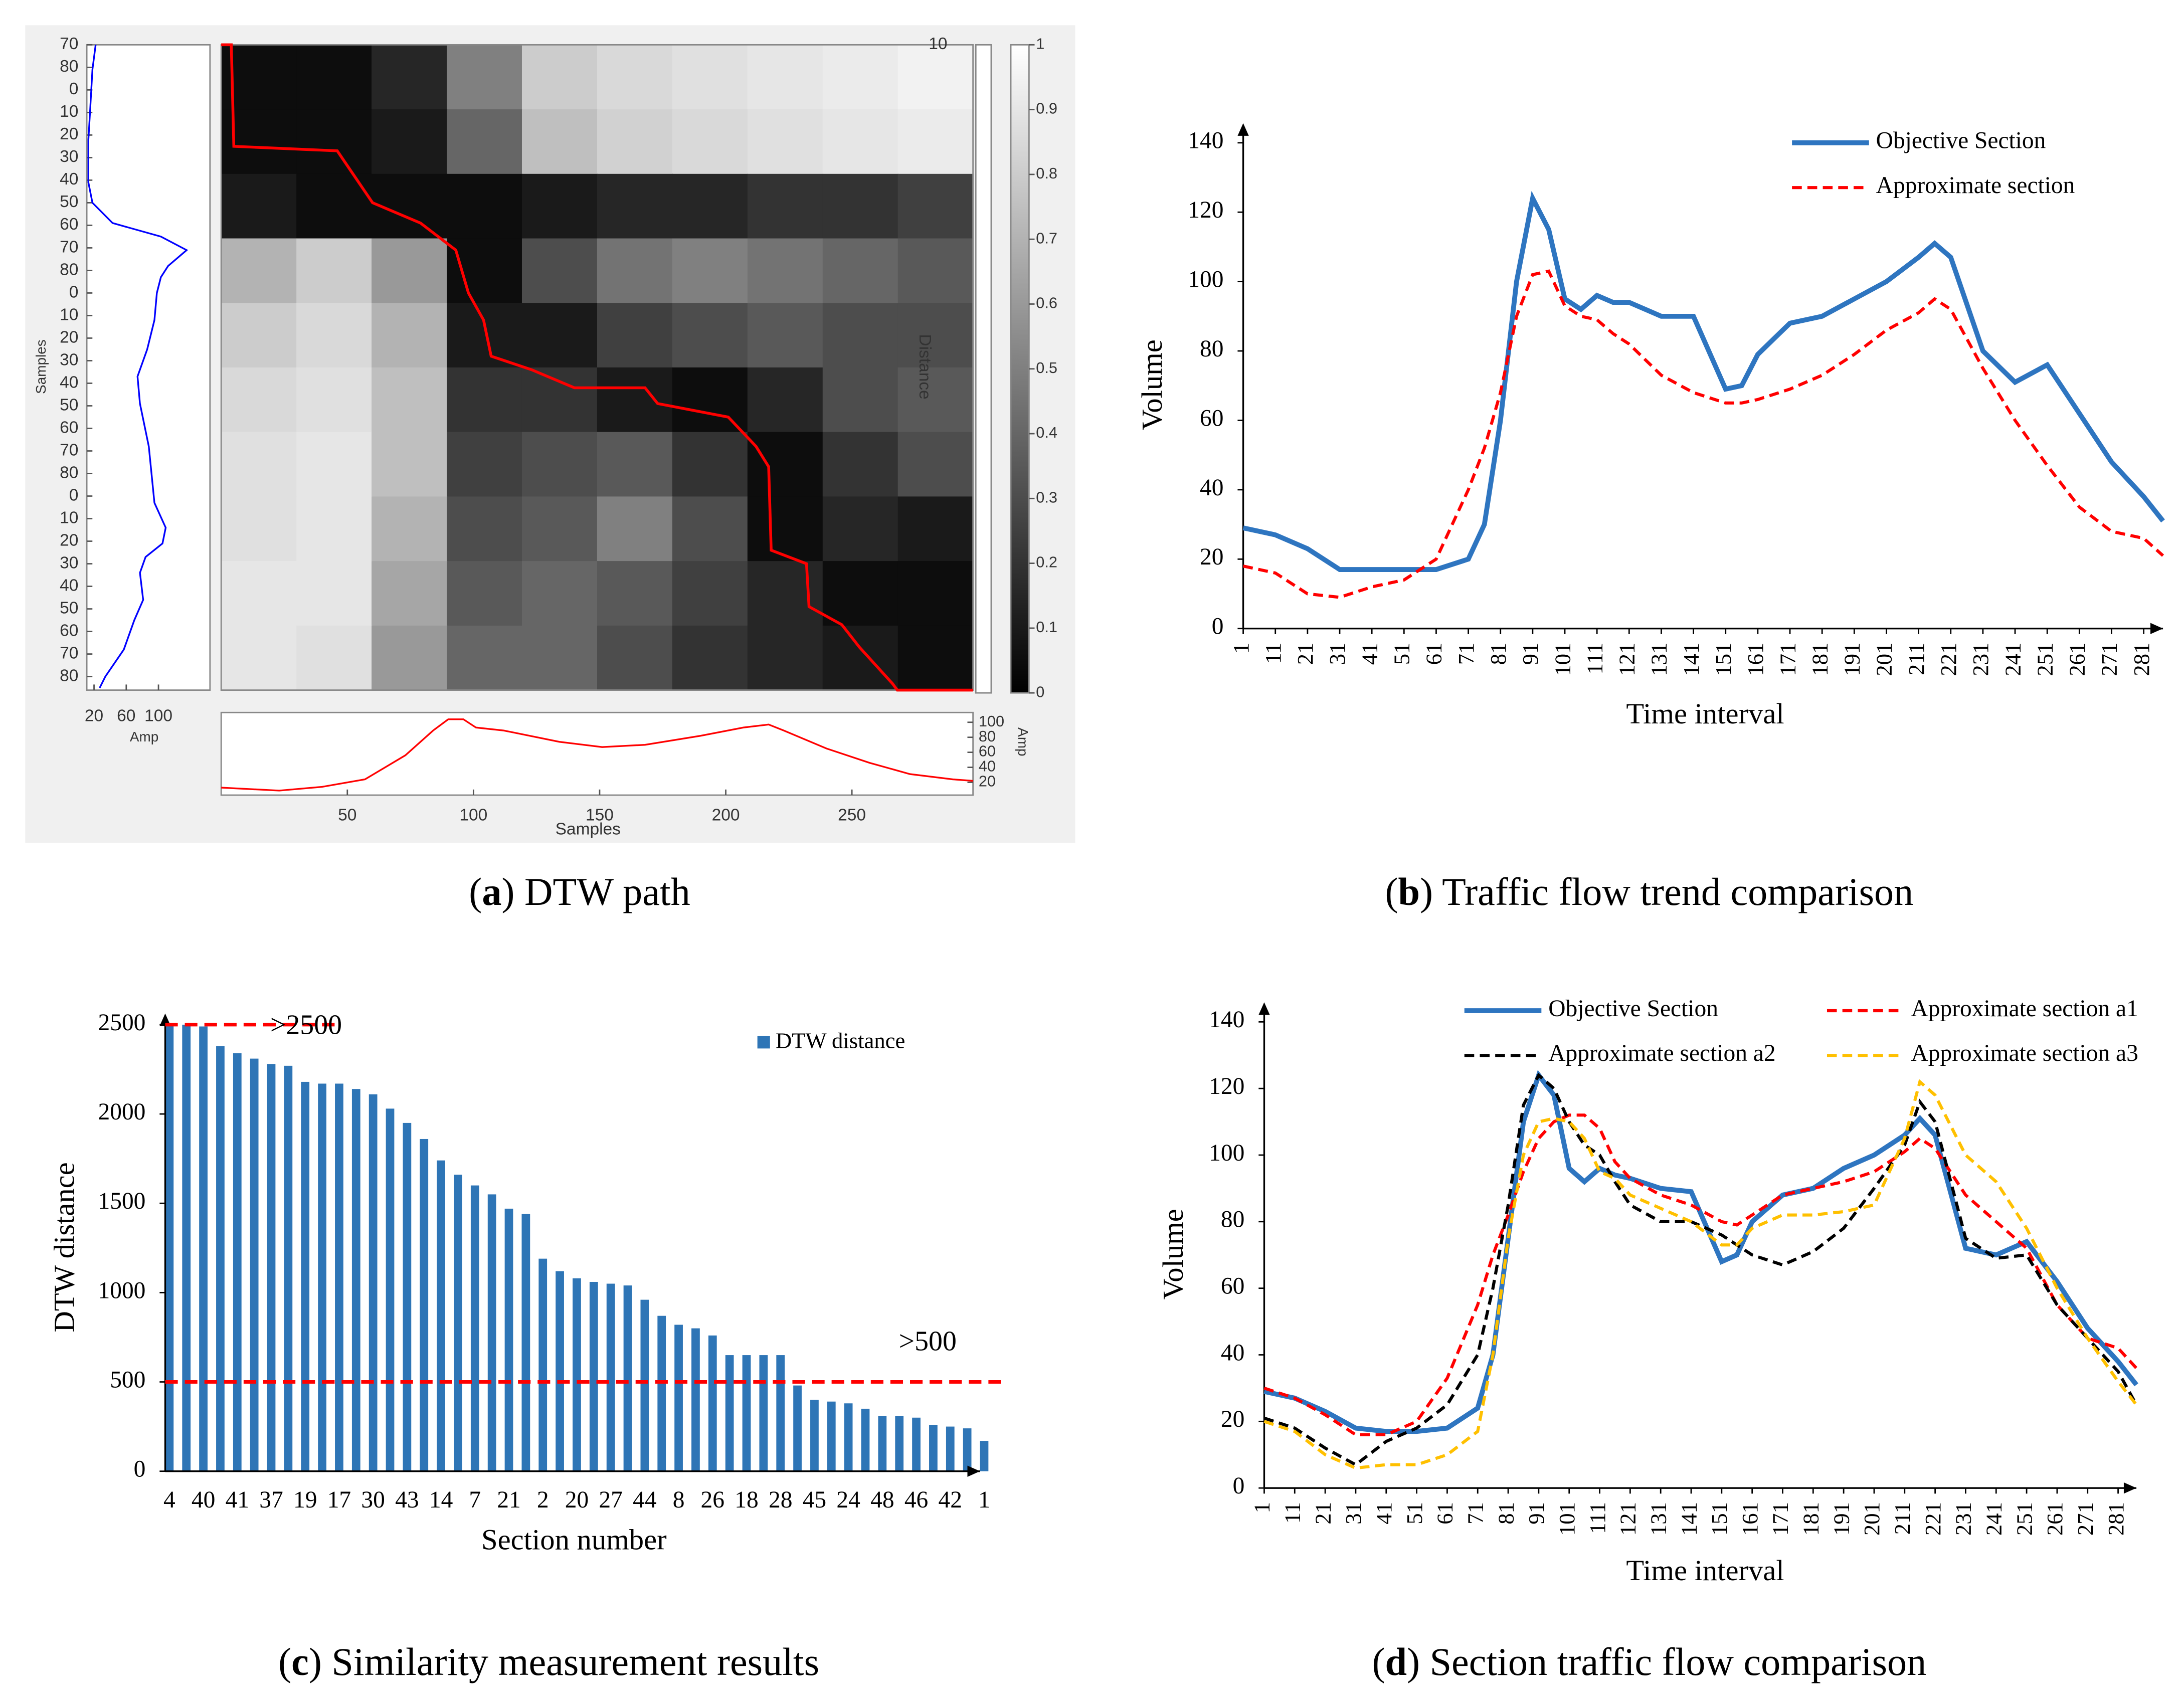  Describe the element at coordinates (126, 716) in the screenshot. I see `x-tick-label: 60` at that location.